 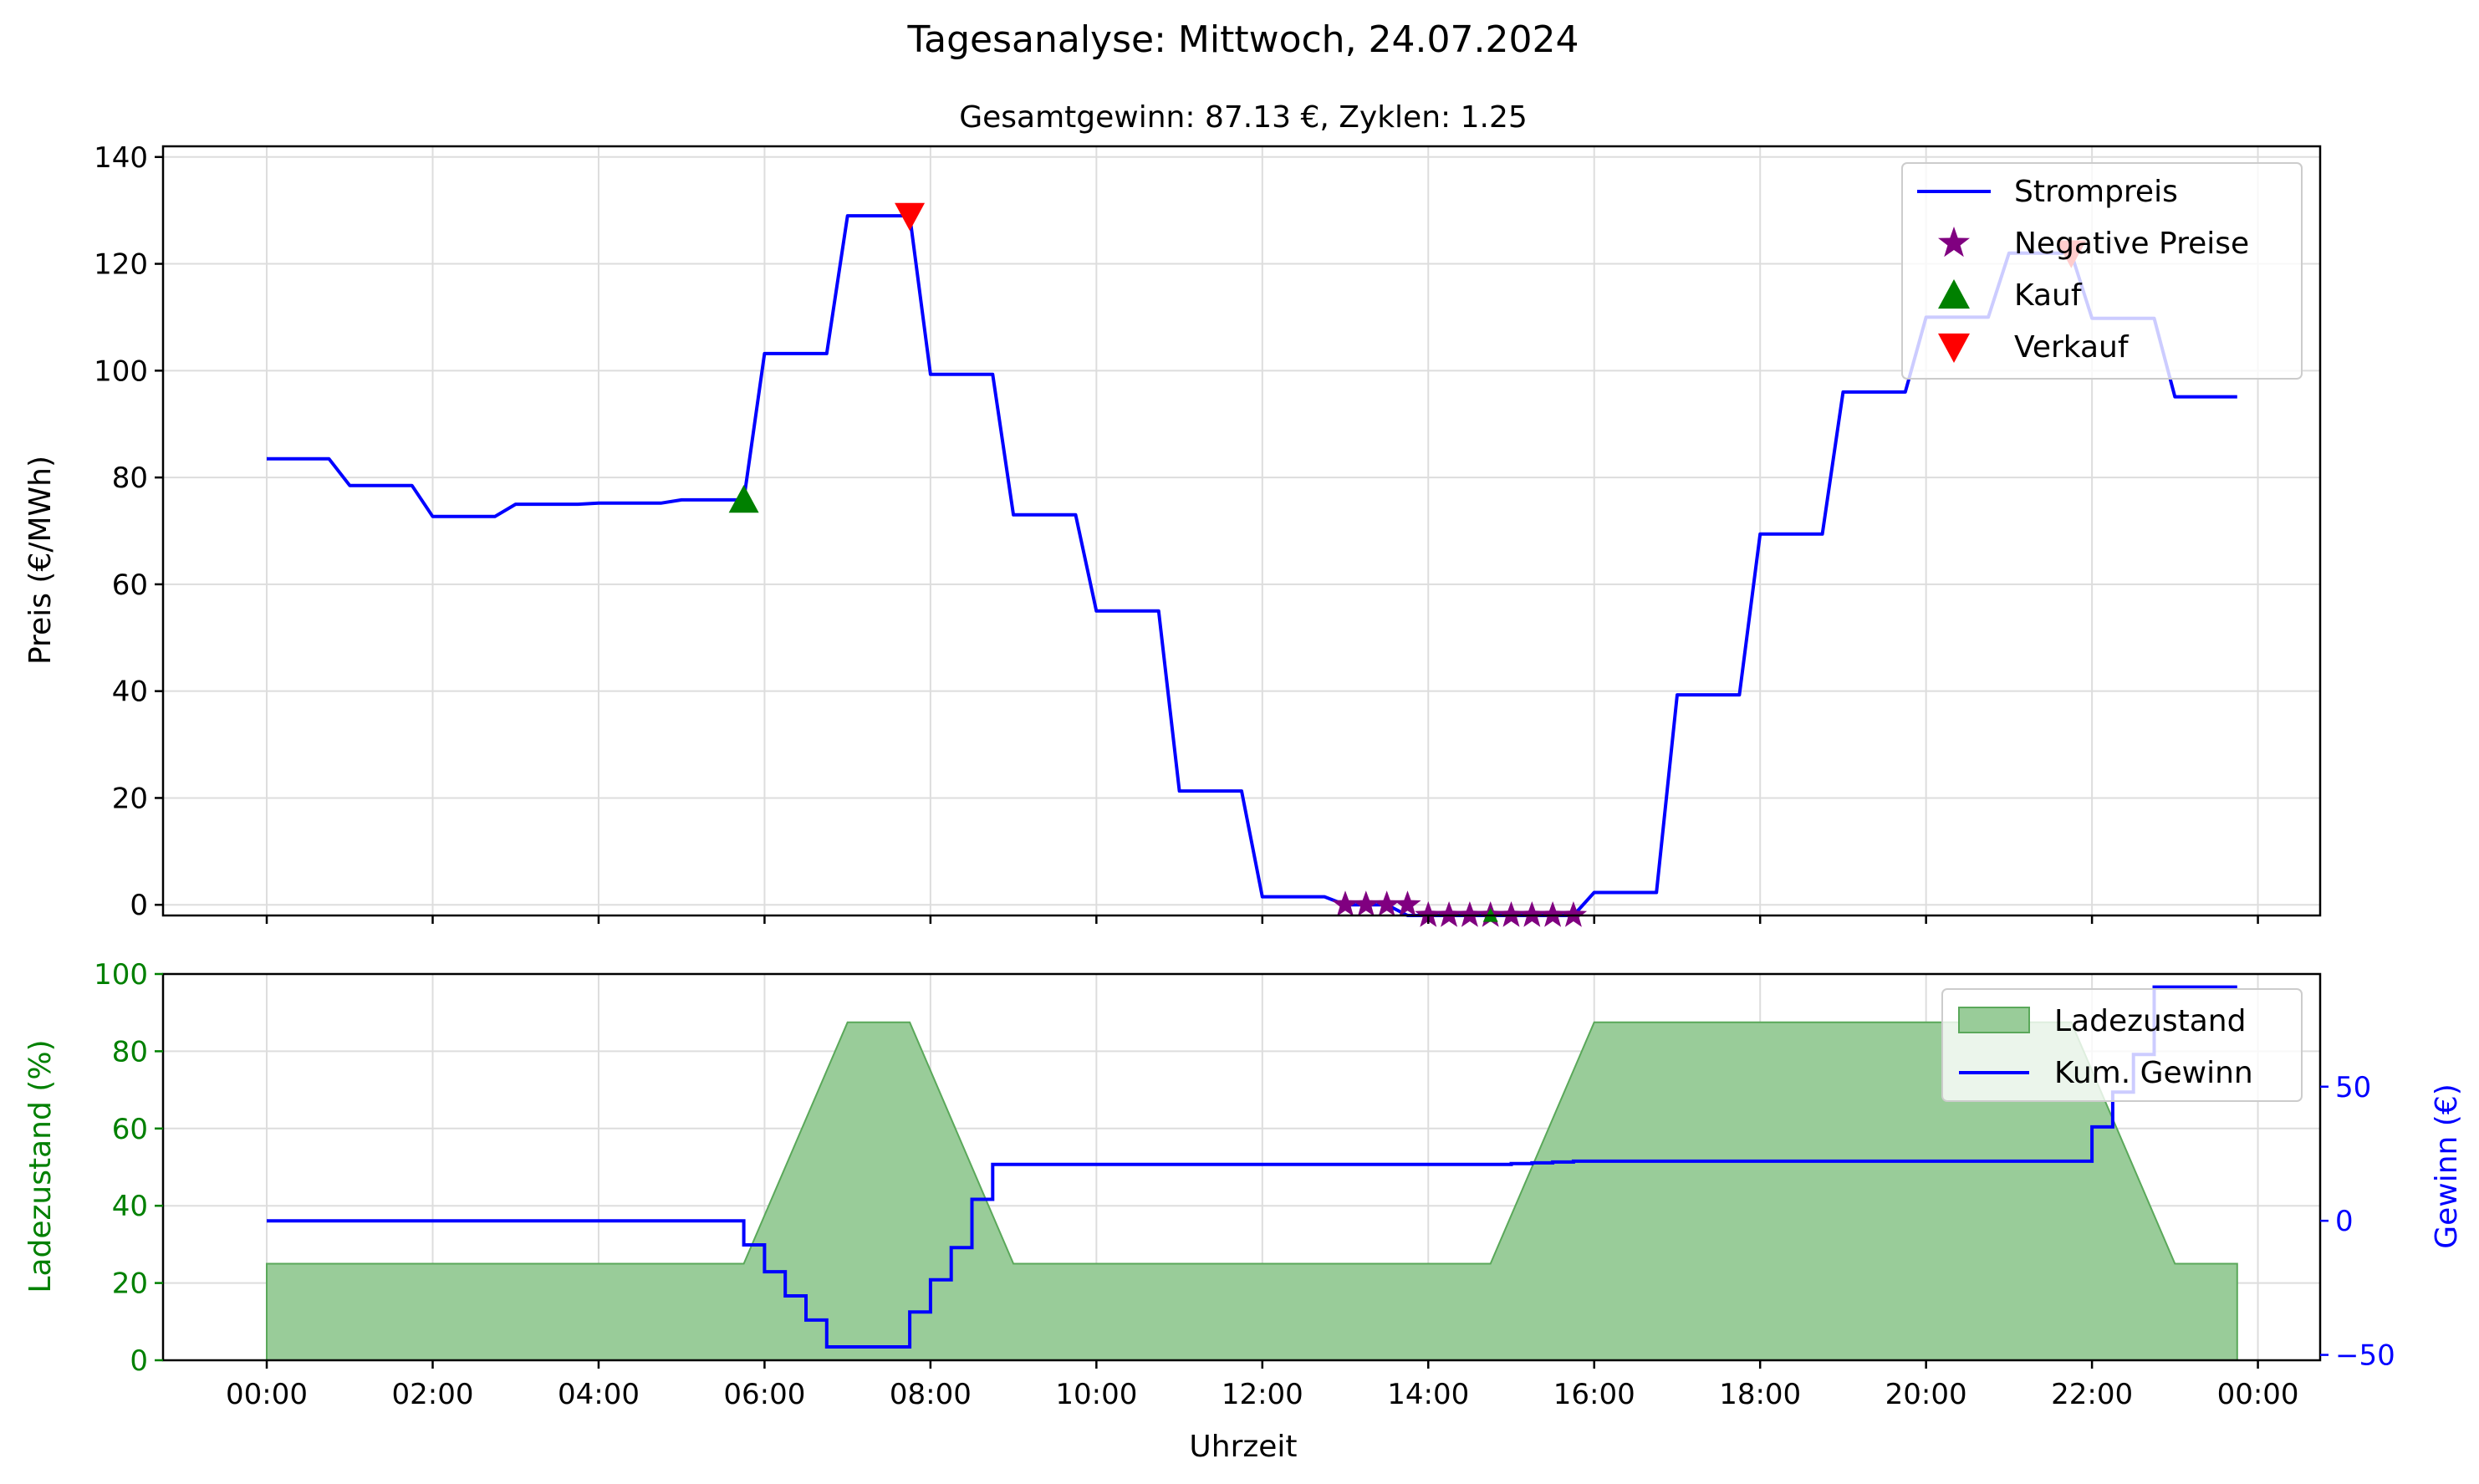 I want to click on legend-soc-swatch, so click(x=1994, y=1020).